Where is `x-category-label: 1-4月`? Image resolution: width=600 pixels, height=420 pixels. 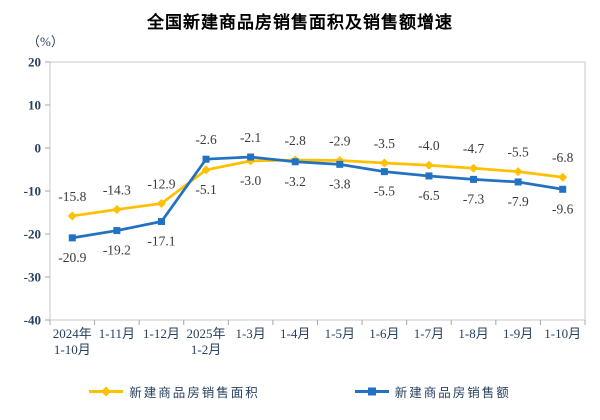 x-category-label: 1-4月 is located at coordinates (295, 333).